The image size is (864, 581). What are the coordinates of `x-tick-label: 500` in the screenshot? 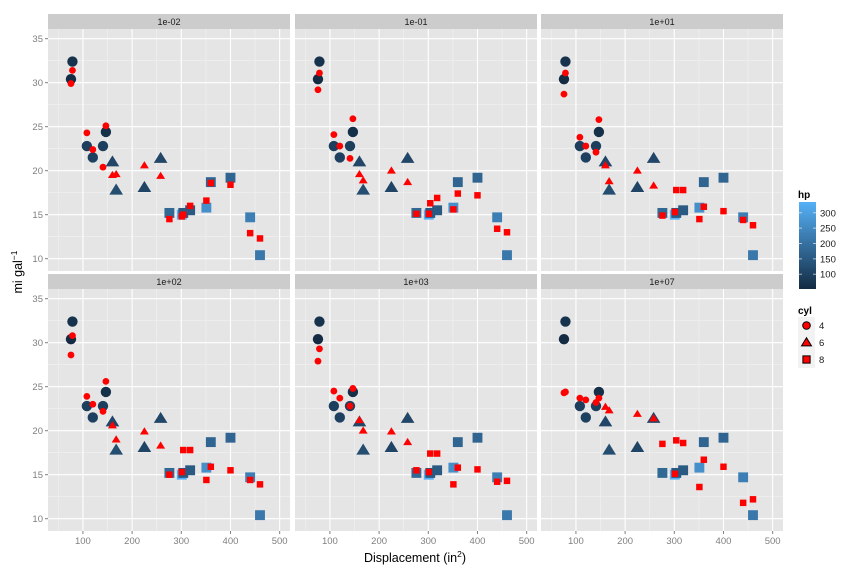 It's located at (280, 541).